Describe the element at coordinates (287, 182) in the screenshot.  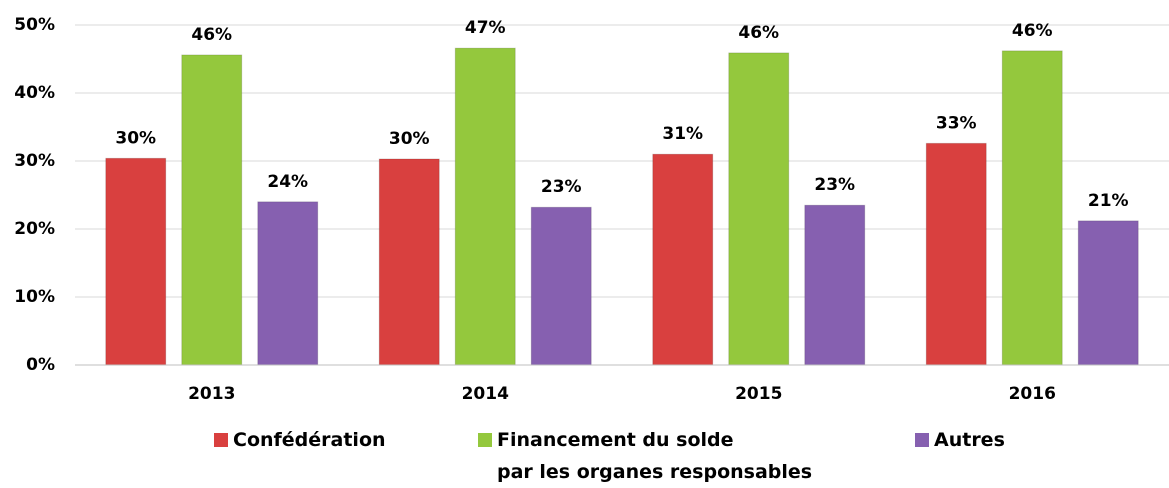
I see `value-label: 24%` at that location.